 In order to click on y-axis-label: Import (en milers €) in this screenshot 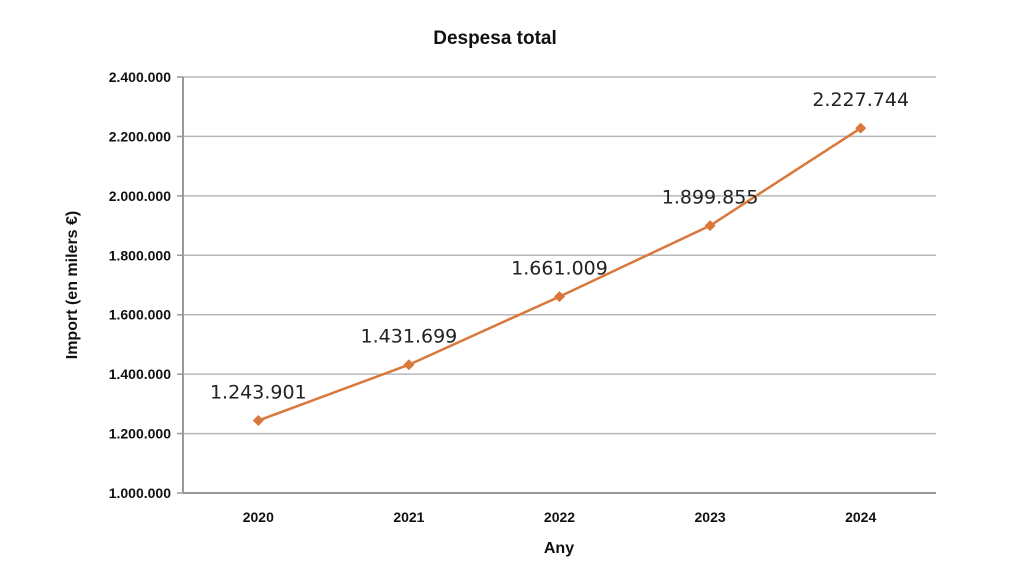, I will do `click(72, 285)`.